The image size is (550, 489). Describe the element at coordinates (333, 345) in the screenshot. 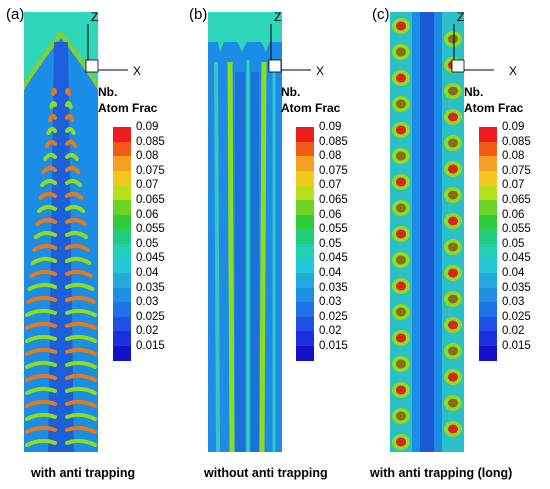

I see `colorbar-tick-label: 0.015` at that location.